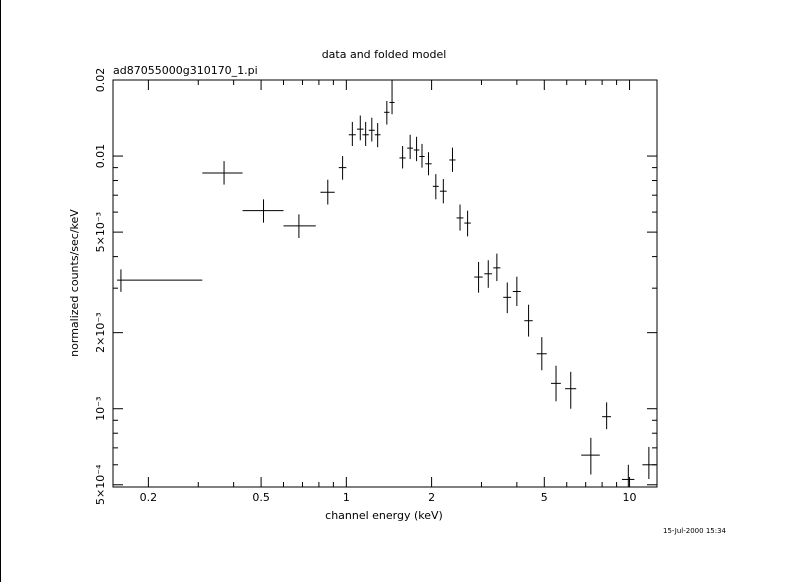 The image size is (790, 582). Describe the element at coordinates (100, 156) in the screenshot. I see `y-tick-label: 0.01` at that location.